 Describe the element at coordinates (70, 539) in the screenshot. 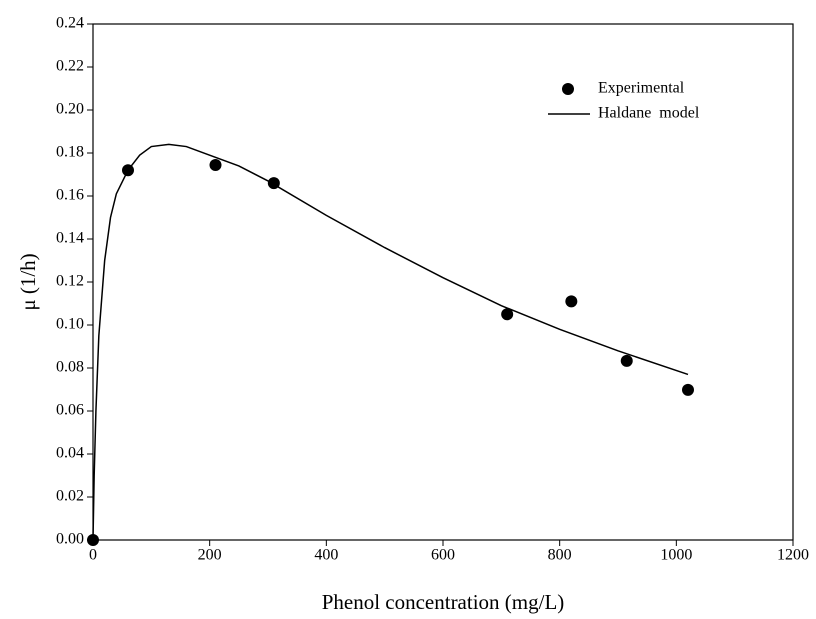

I see `y-tick-label: 0.00` at that location.